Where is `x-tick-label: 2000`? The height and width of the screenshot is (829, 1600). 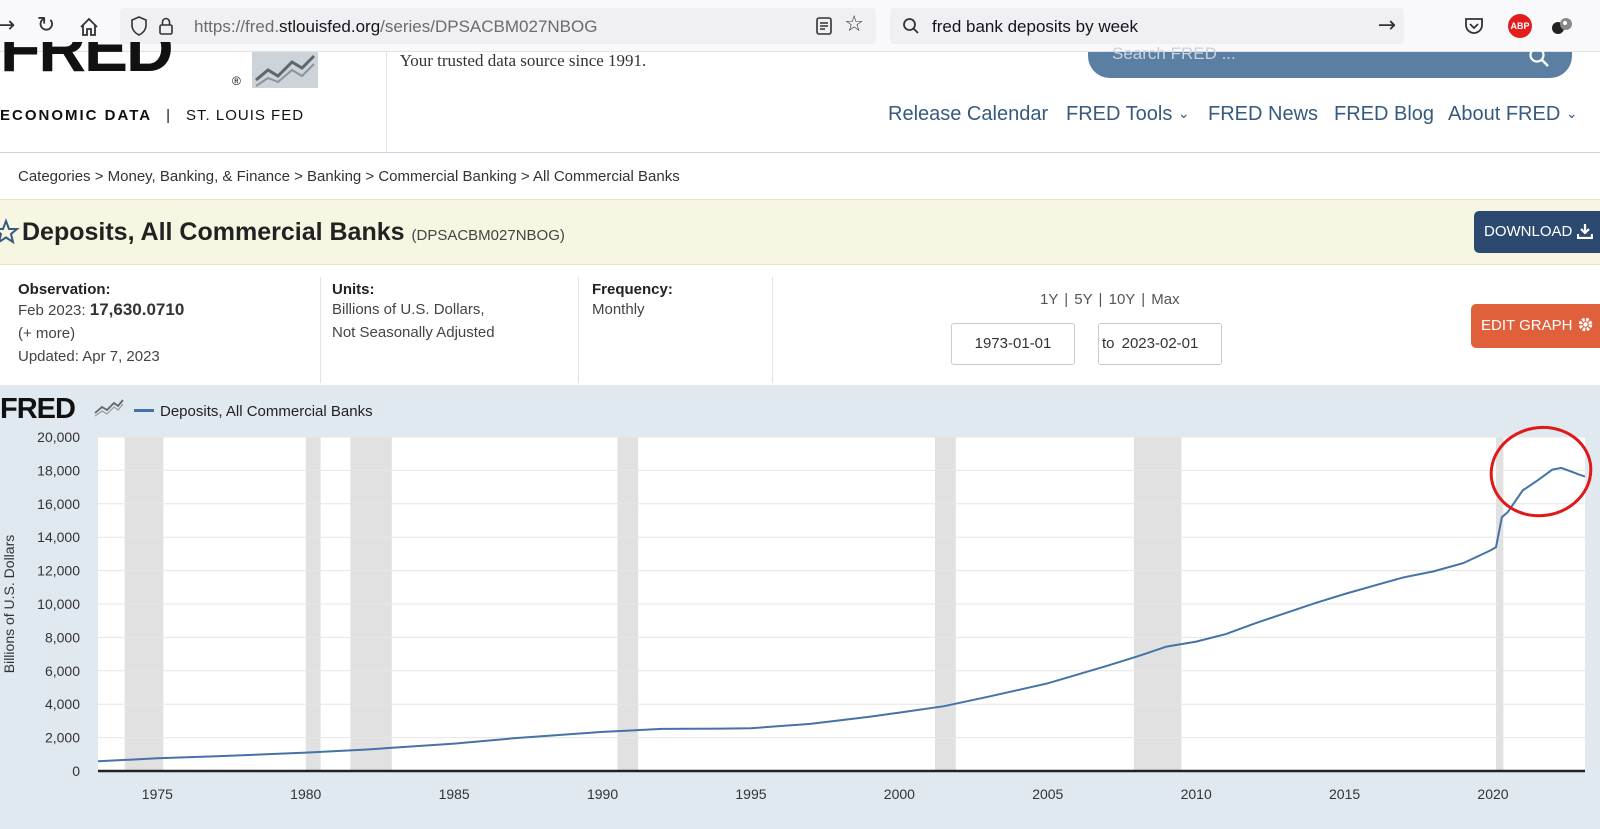
x-tick-label: 2000 is located at coordinates (899, 794).